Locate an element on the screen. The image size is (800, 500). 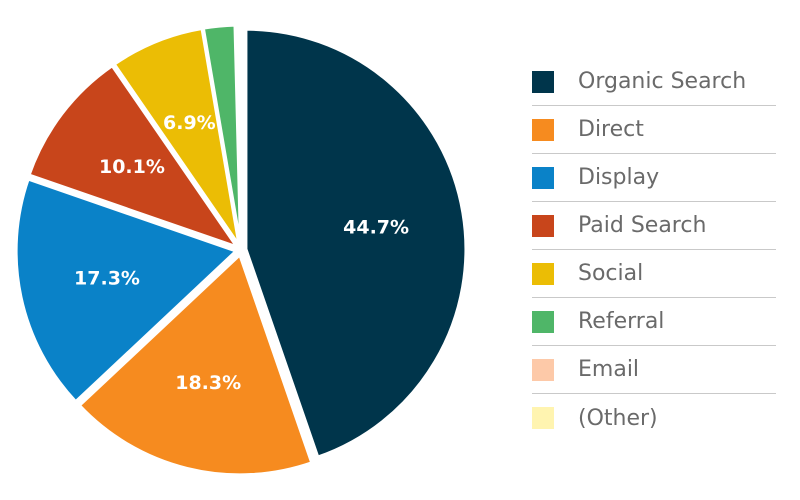
legend-item: Paid Search is located at coordinates (654, 226).